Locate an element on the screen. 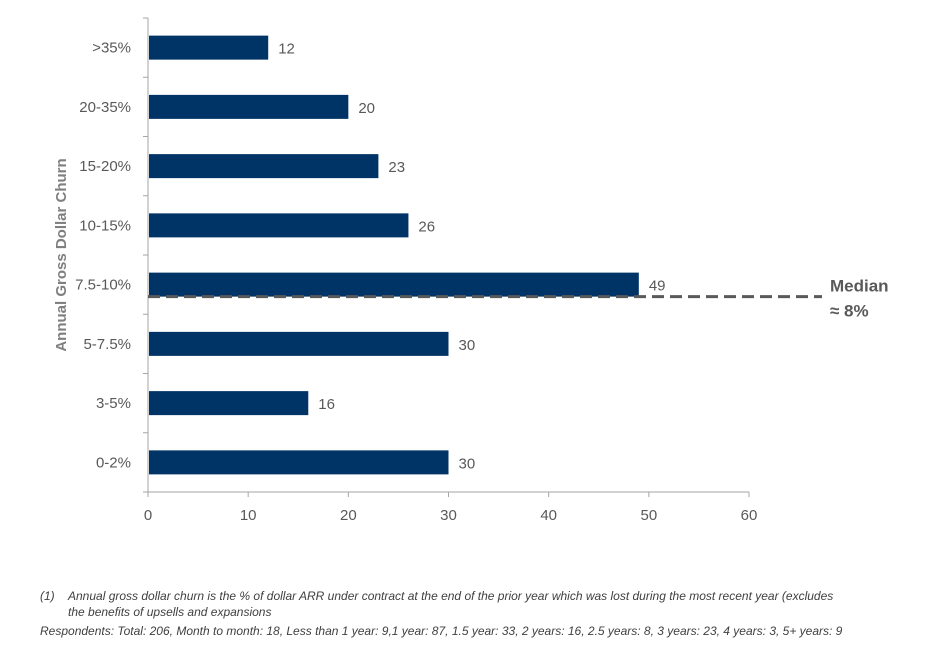  y-tick-label: 0-2% is located at coordinates (113, 462).